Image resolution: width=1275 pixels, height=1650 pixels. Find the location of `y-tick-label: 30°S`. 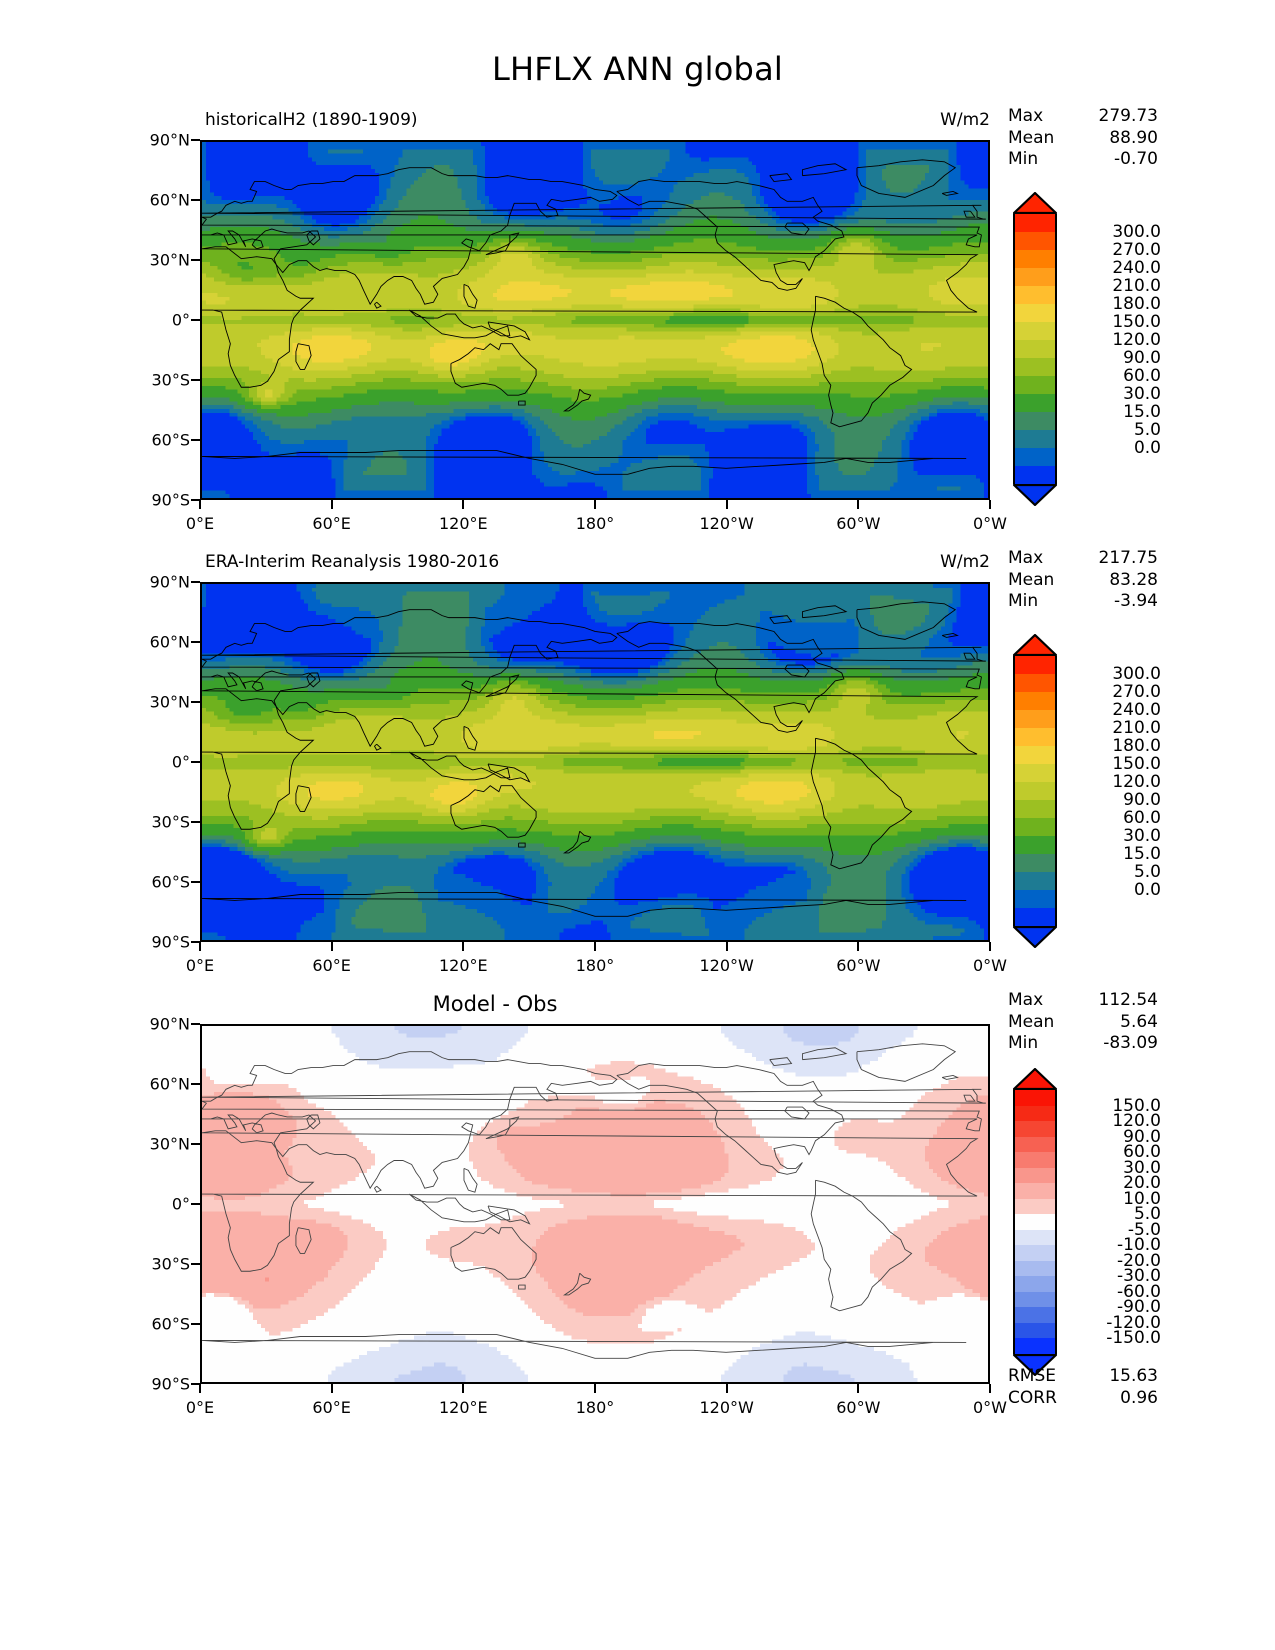

y-tick-label: 30°S is located at coordinates (170, 380).